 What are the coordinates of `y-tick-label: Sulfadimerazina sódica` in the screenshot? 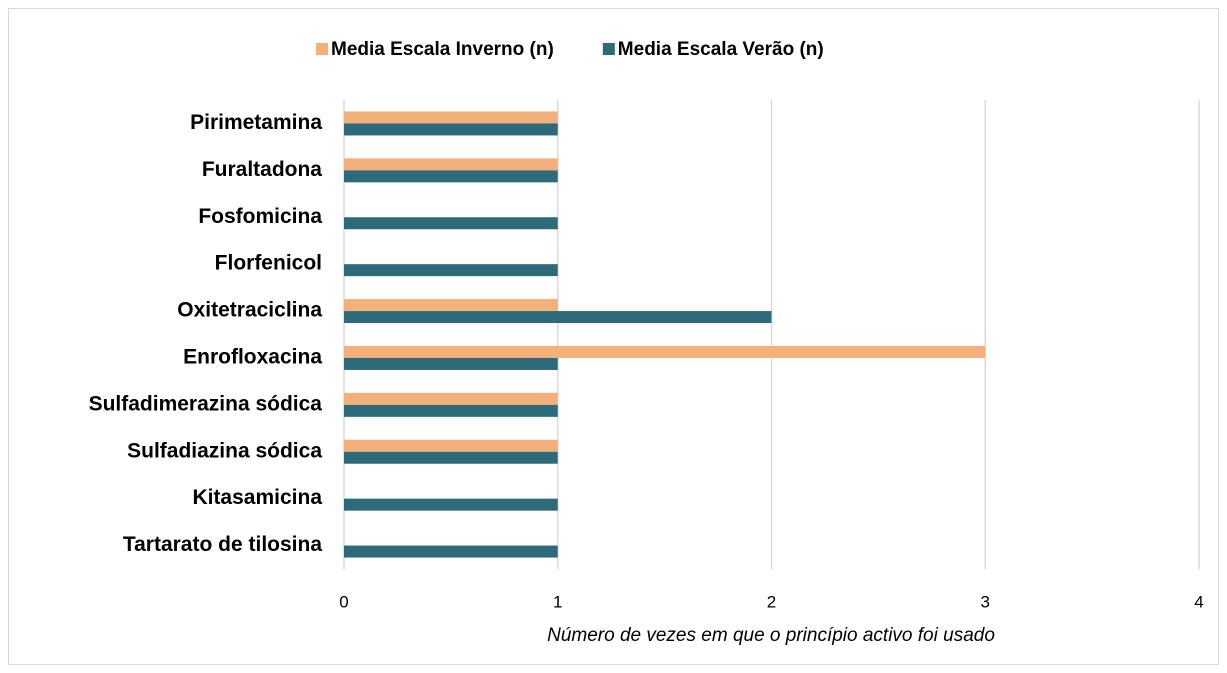 It's located at (206, 403).